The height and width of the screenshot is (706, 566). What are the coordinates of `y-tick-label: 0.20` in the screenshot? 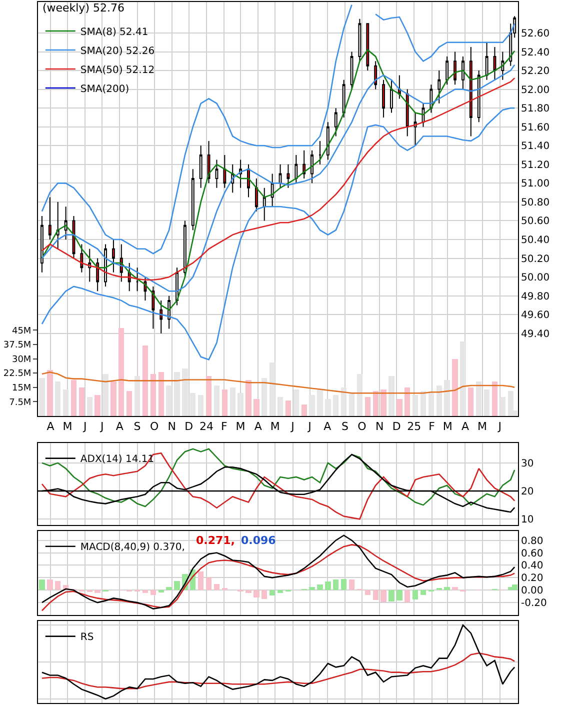 It's located at (532, 578).